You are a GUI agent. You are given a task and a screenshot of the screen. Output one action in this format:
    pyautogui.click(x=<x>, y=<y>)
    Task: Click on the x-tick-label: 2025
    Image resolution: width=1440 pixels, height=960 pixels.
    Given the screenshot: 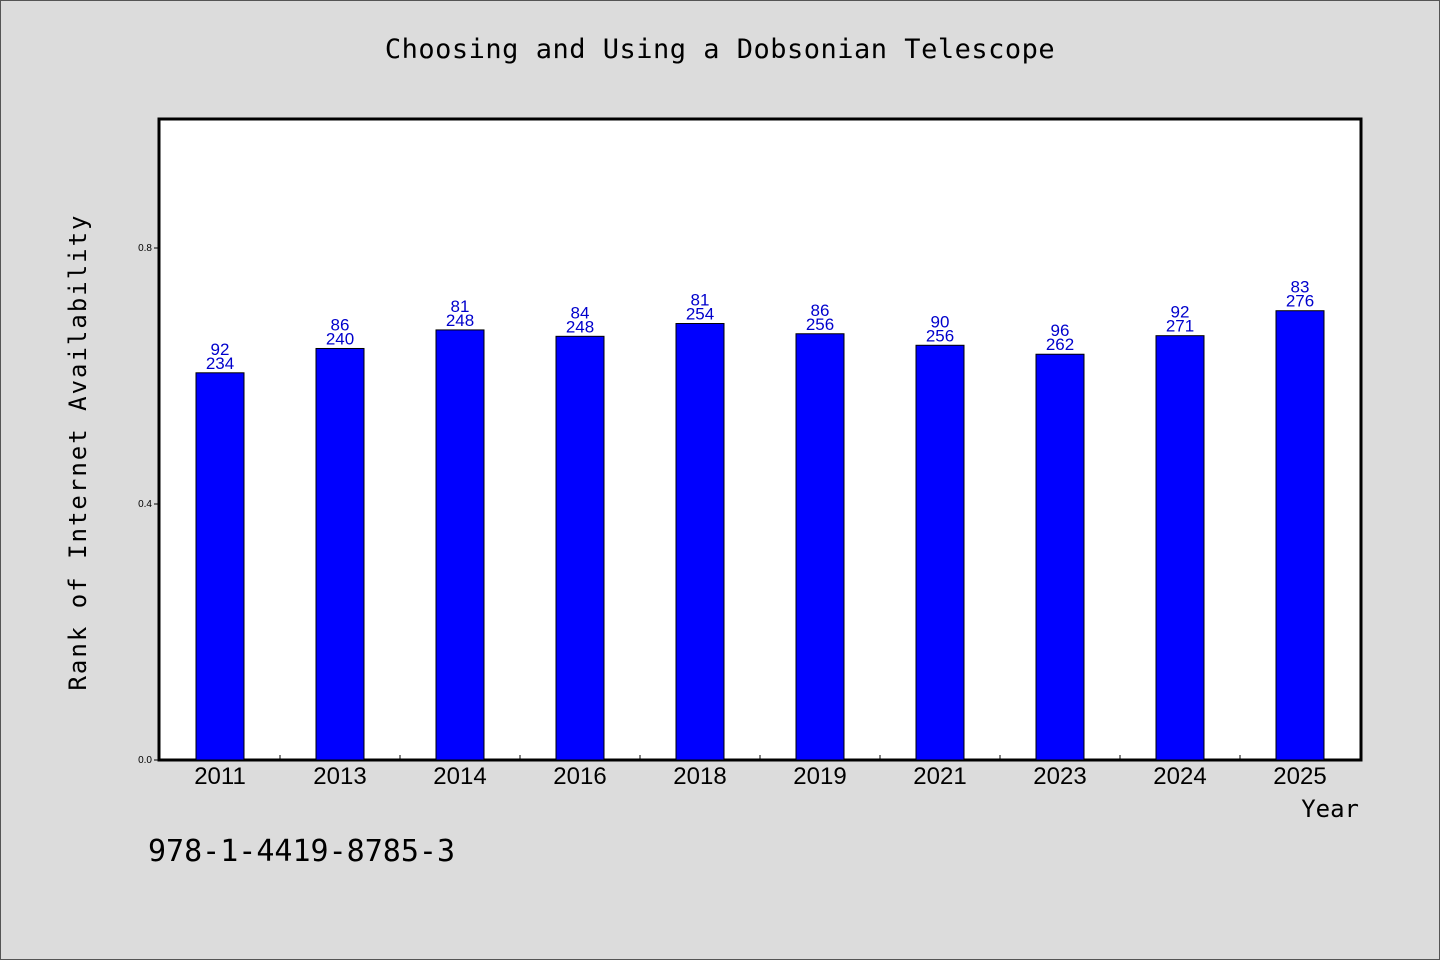 What is the action you would take?
    pyautogui.click(x=1299, y=776)
    